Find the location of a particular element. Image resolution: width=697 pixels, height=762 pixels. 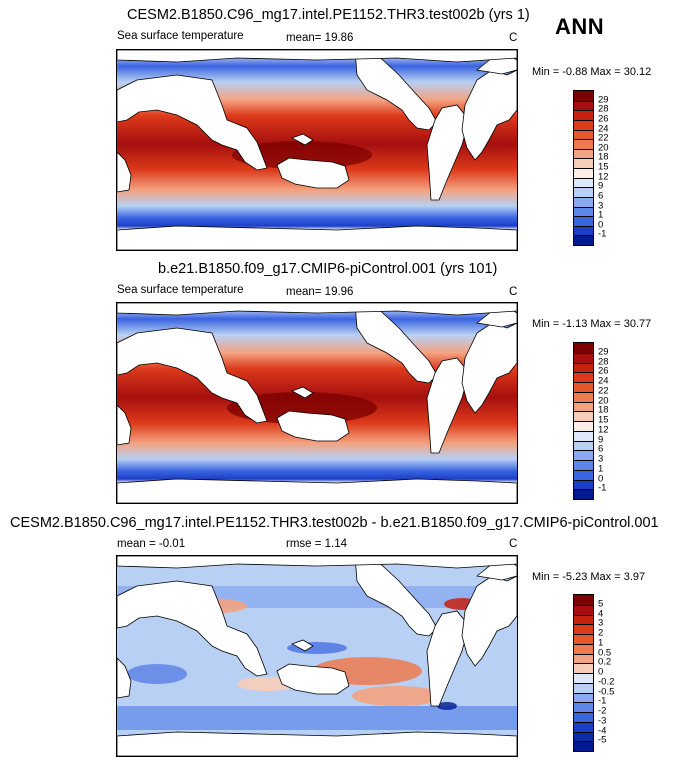

panel-2-colorbar is located at coordinates (583, 421).